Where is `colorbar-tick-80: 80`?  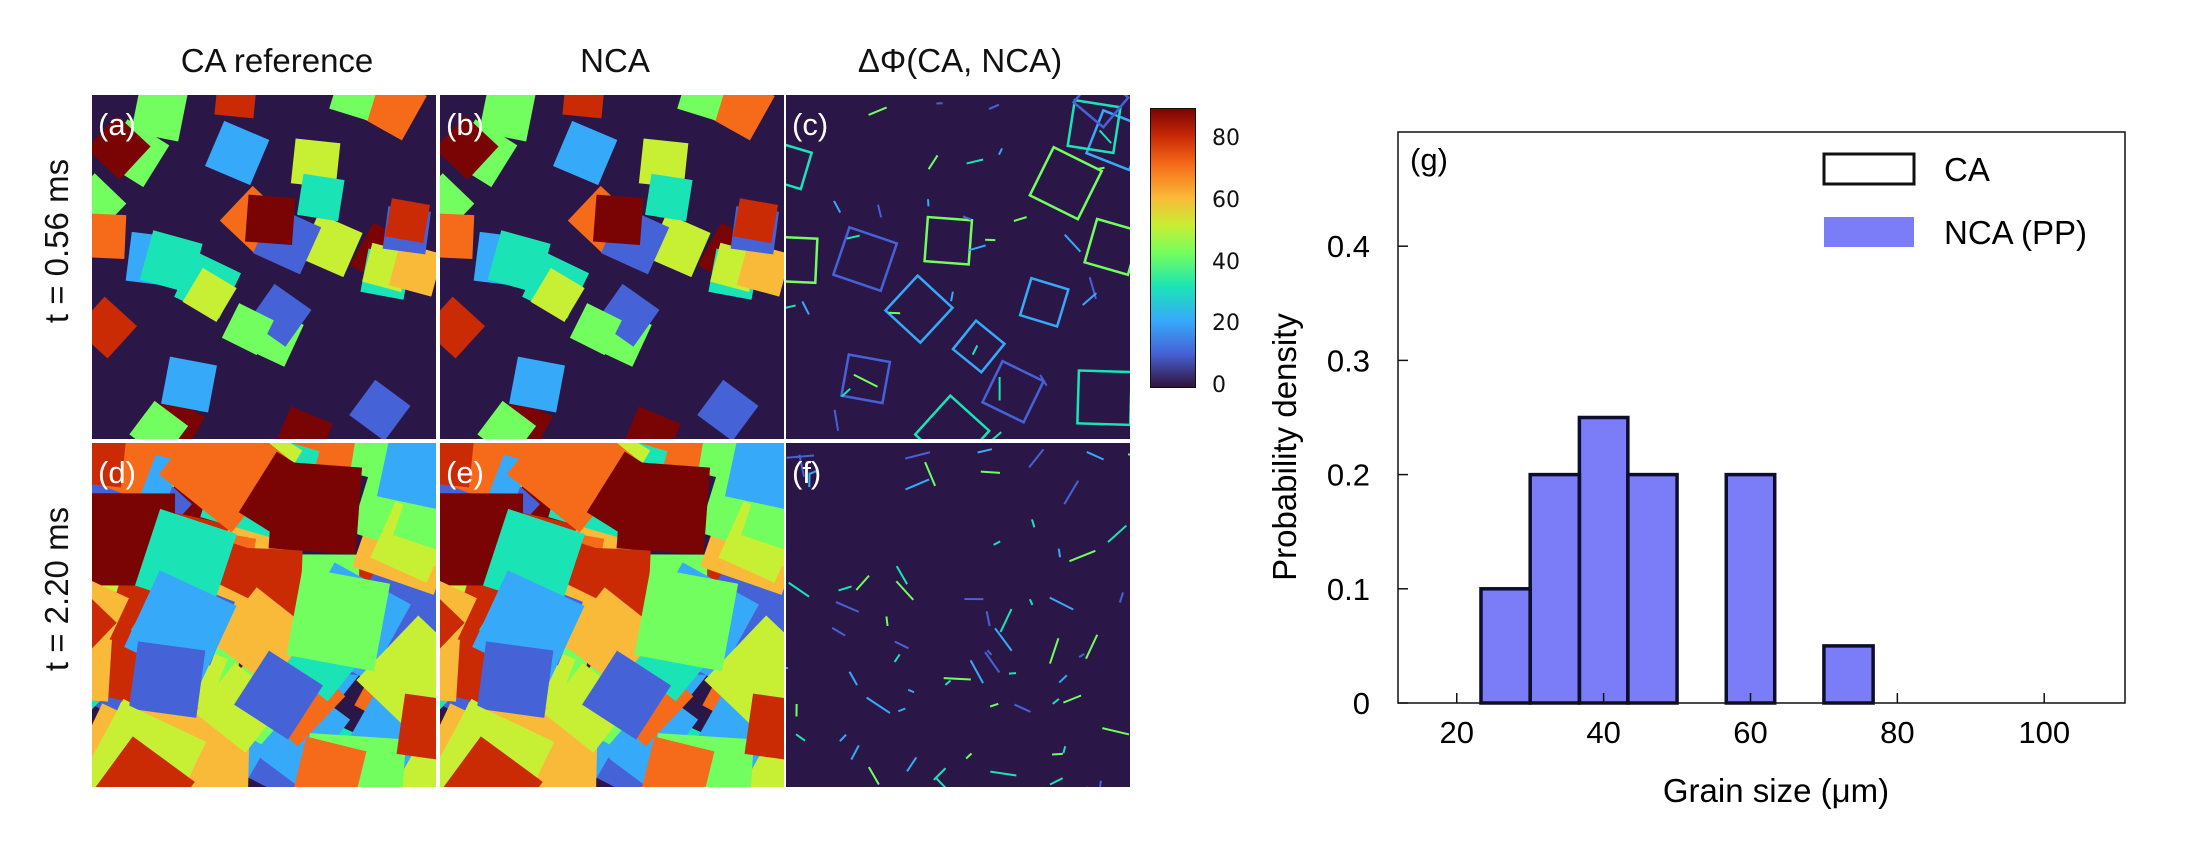 colorbar-tick-80: 80 is located at coordinates (1226, 138).